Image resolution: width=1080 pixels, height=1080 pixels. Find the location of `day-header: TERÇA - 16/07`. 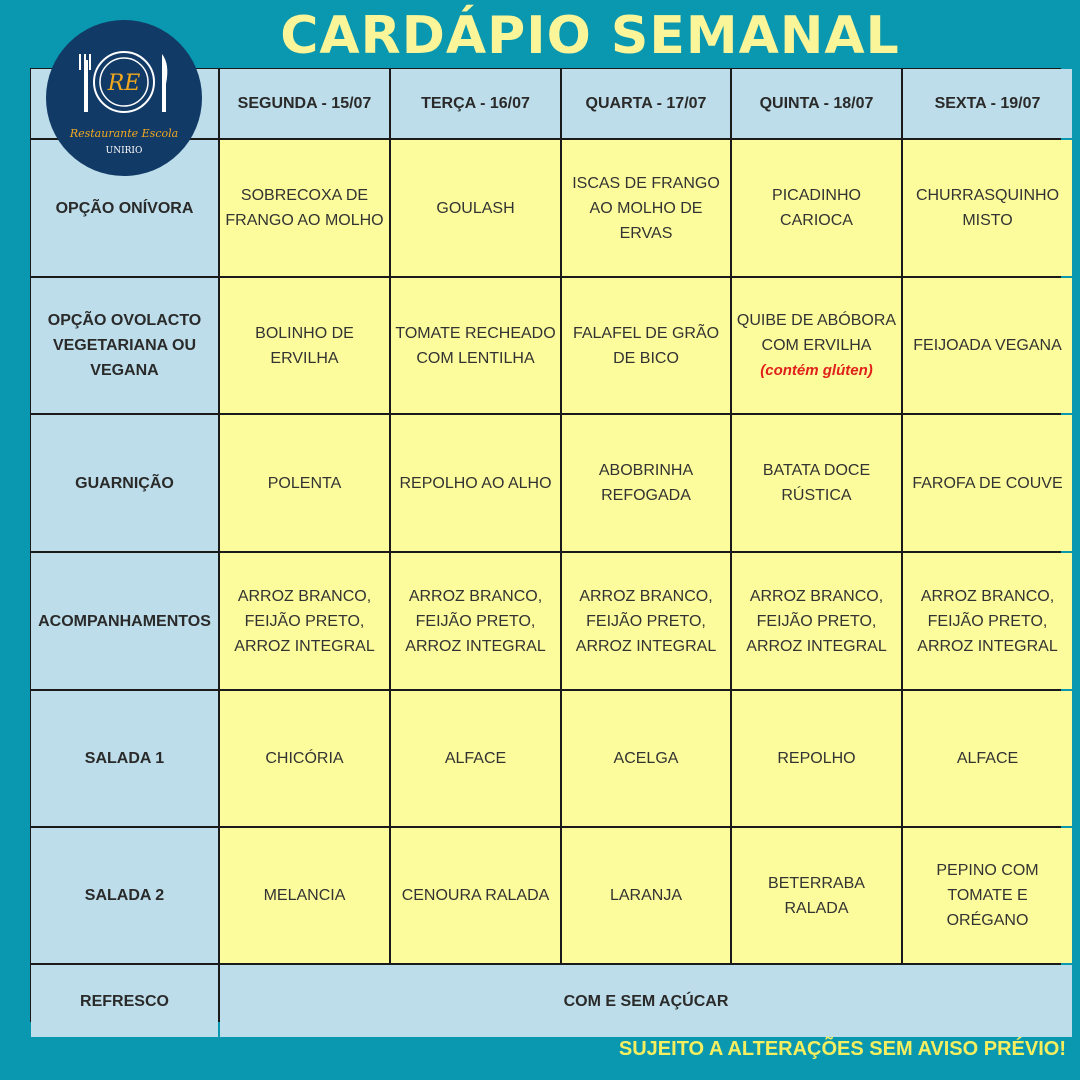

day-header: TERÇA - 16/07 is located at coordinates (475, 103).